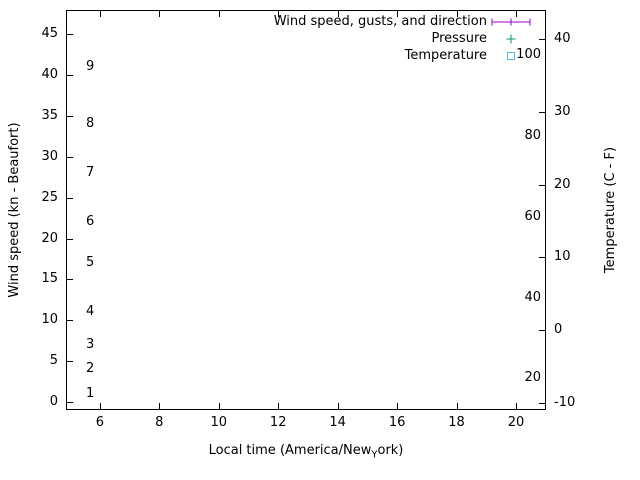  Describe the element at coordinates (90, 67) in the screenshot. I see `beaufort-scale-label: 9` at that location.